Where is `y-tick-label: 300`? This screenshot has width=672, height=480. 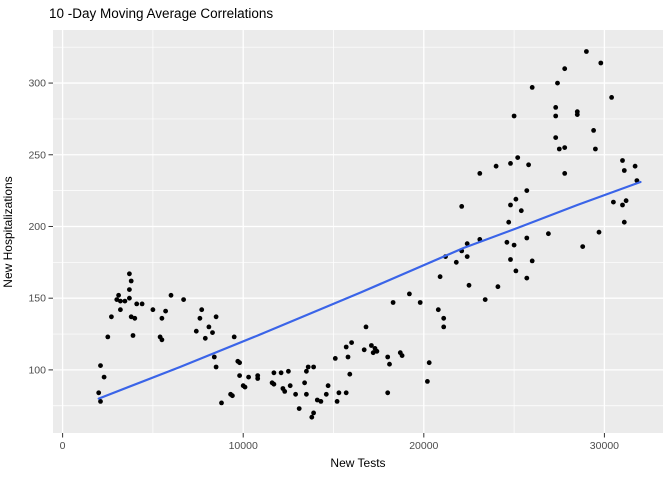
y-tick-label: 300 is located at coordinates (37, 84).